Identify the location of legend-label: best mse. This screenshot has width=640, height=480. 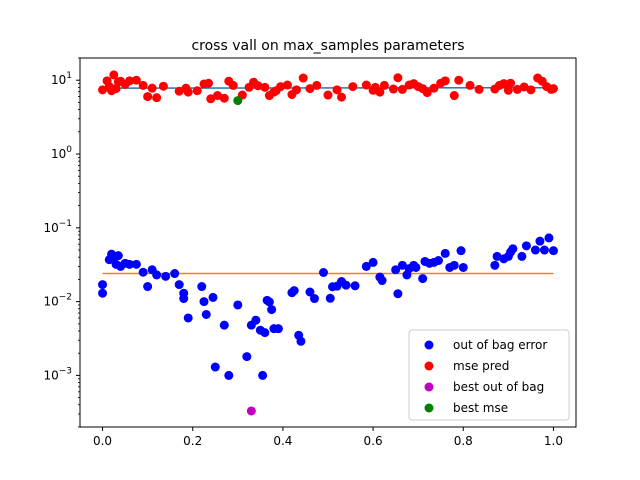
(480, 408).